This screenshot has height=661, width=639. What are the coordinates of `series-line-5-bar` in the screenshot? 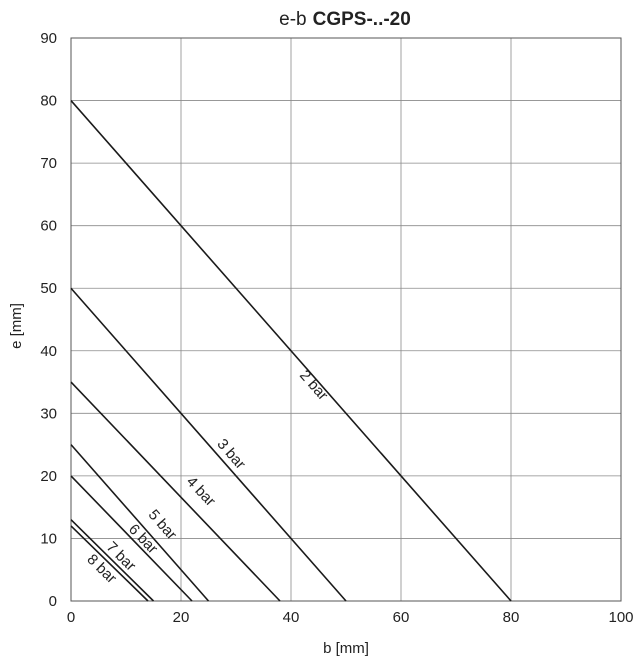 It's located at (140, 523).